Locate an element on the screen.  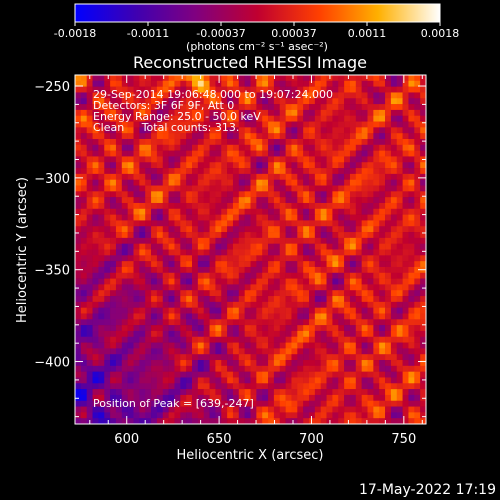
colorbar-frame is located at coordinates (257, 13).